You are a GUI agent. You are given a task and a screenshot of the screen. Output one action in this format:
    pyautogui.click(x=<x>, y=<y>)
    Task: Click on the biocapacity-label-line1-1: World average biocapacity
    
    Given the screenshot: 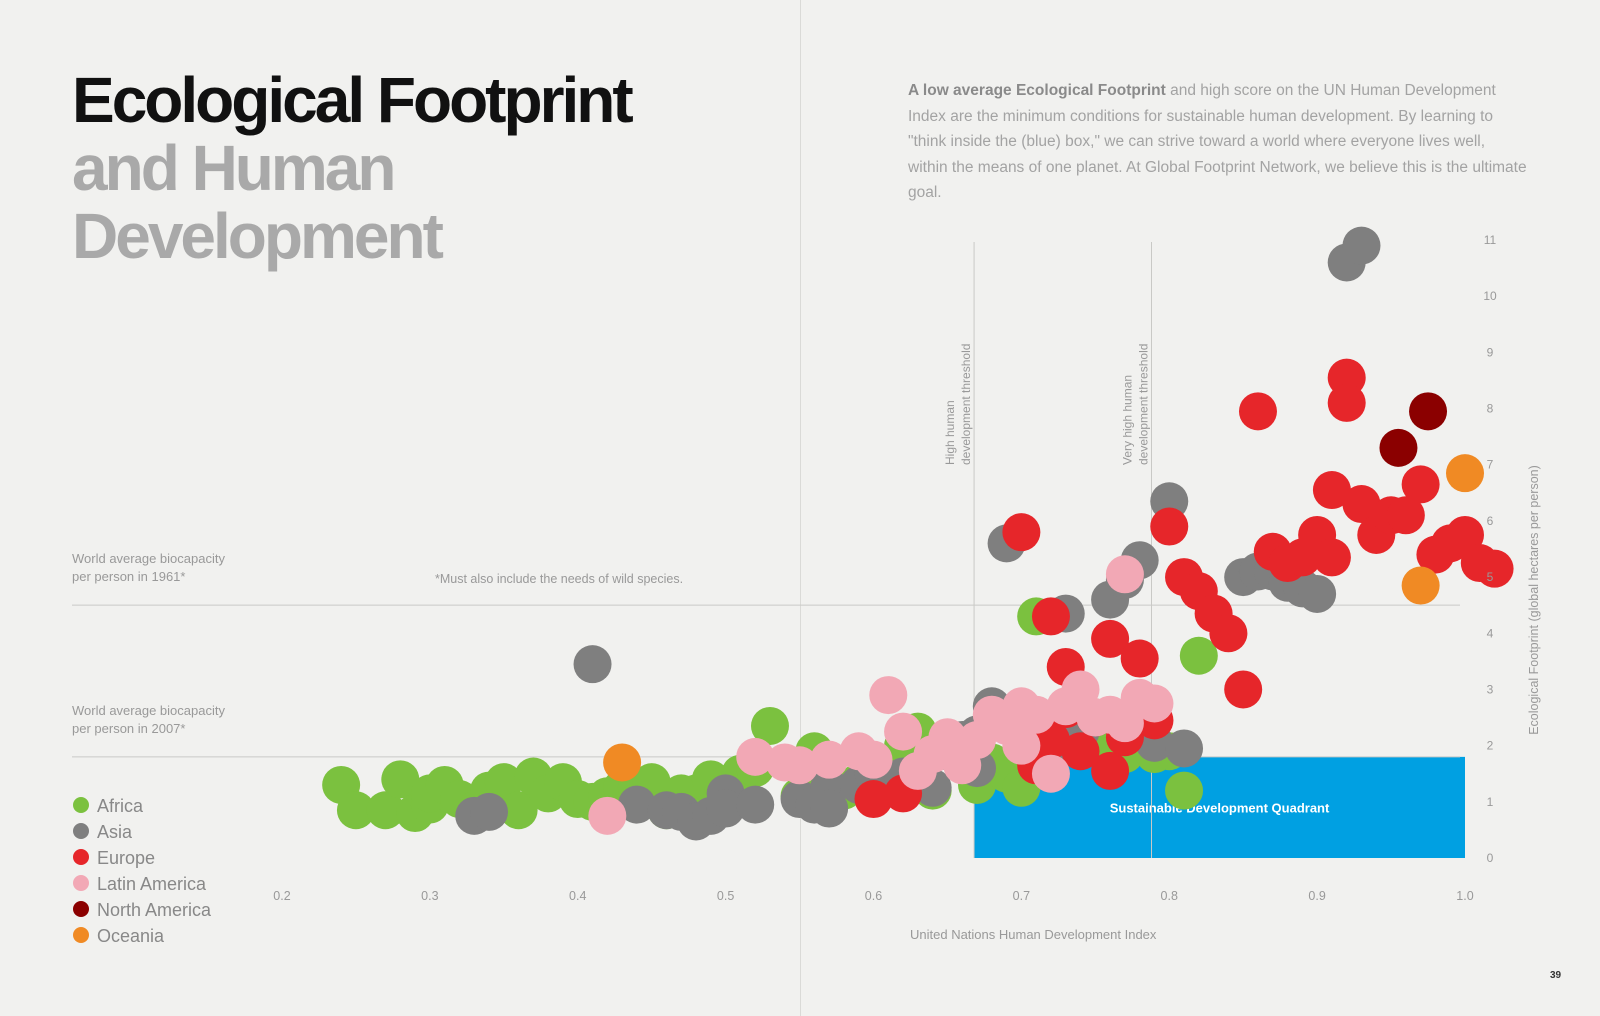 What is the action you would take?
    pyautogui.click(x=148, y=558)
    